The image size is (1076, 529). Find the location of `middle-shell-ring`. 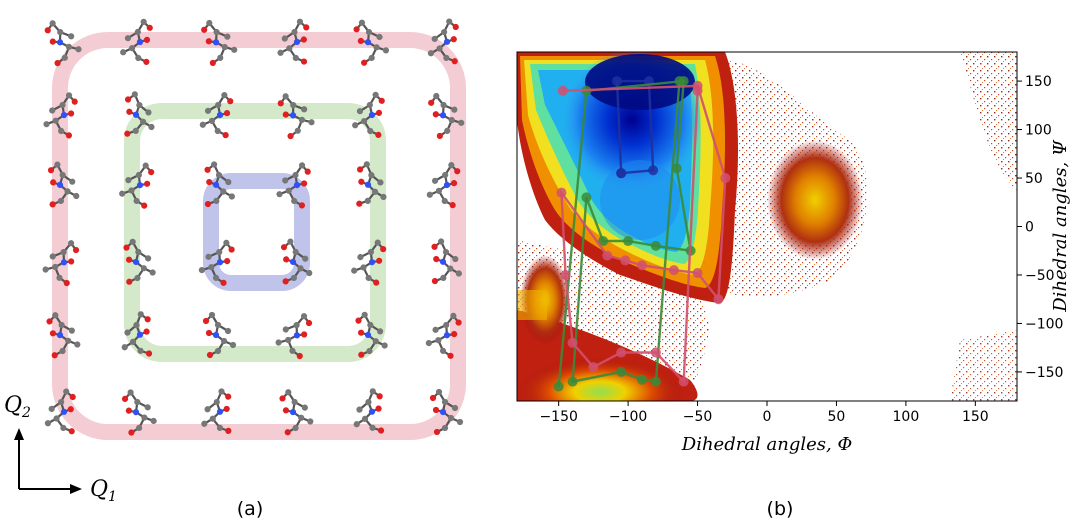

middle-shell-ring is located at coordinates (255, 232).